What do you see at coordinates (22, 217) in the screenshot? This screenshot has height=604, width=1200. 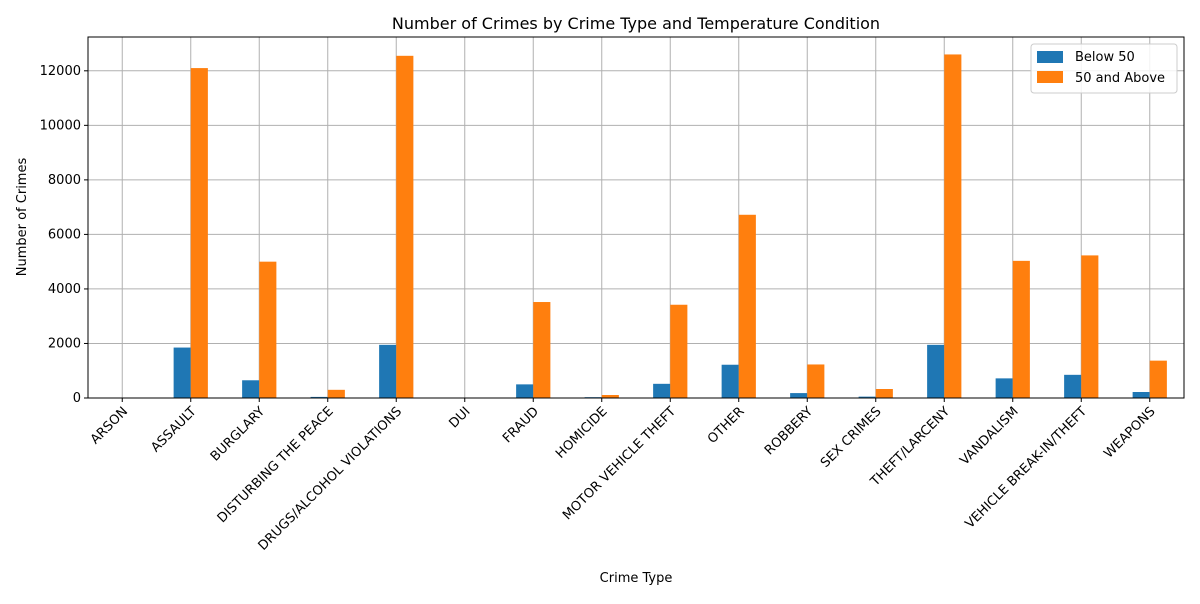 I see `y-axis-label: Number of Crimes` at bounding box center [22, 217].